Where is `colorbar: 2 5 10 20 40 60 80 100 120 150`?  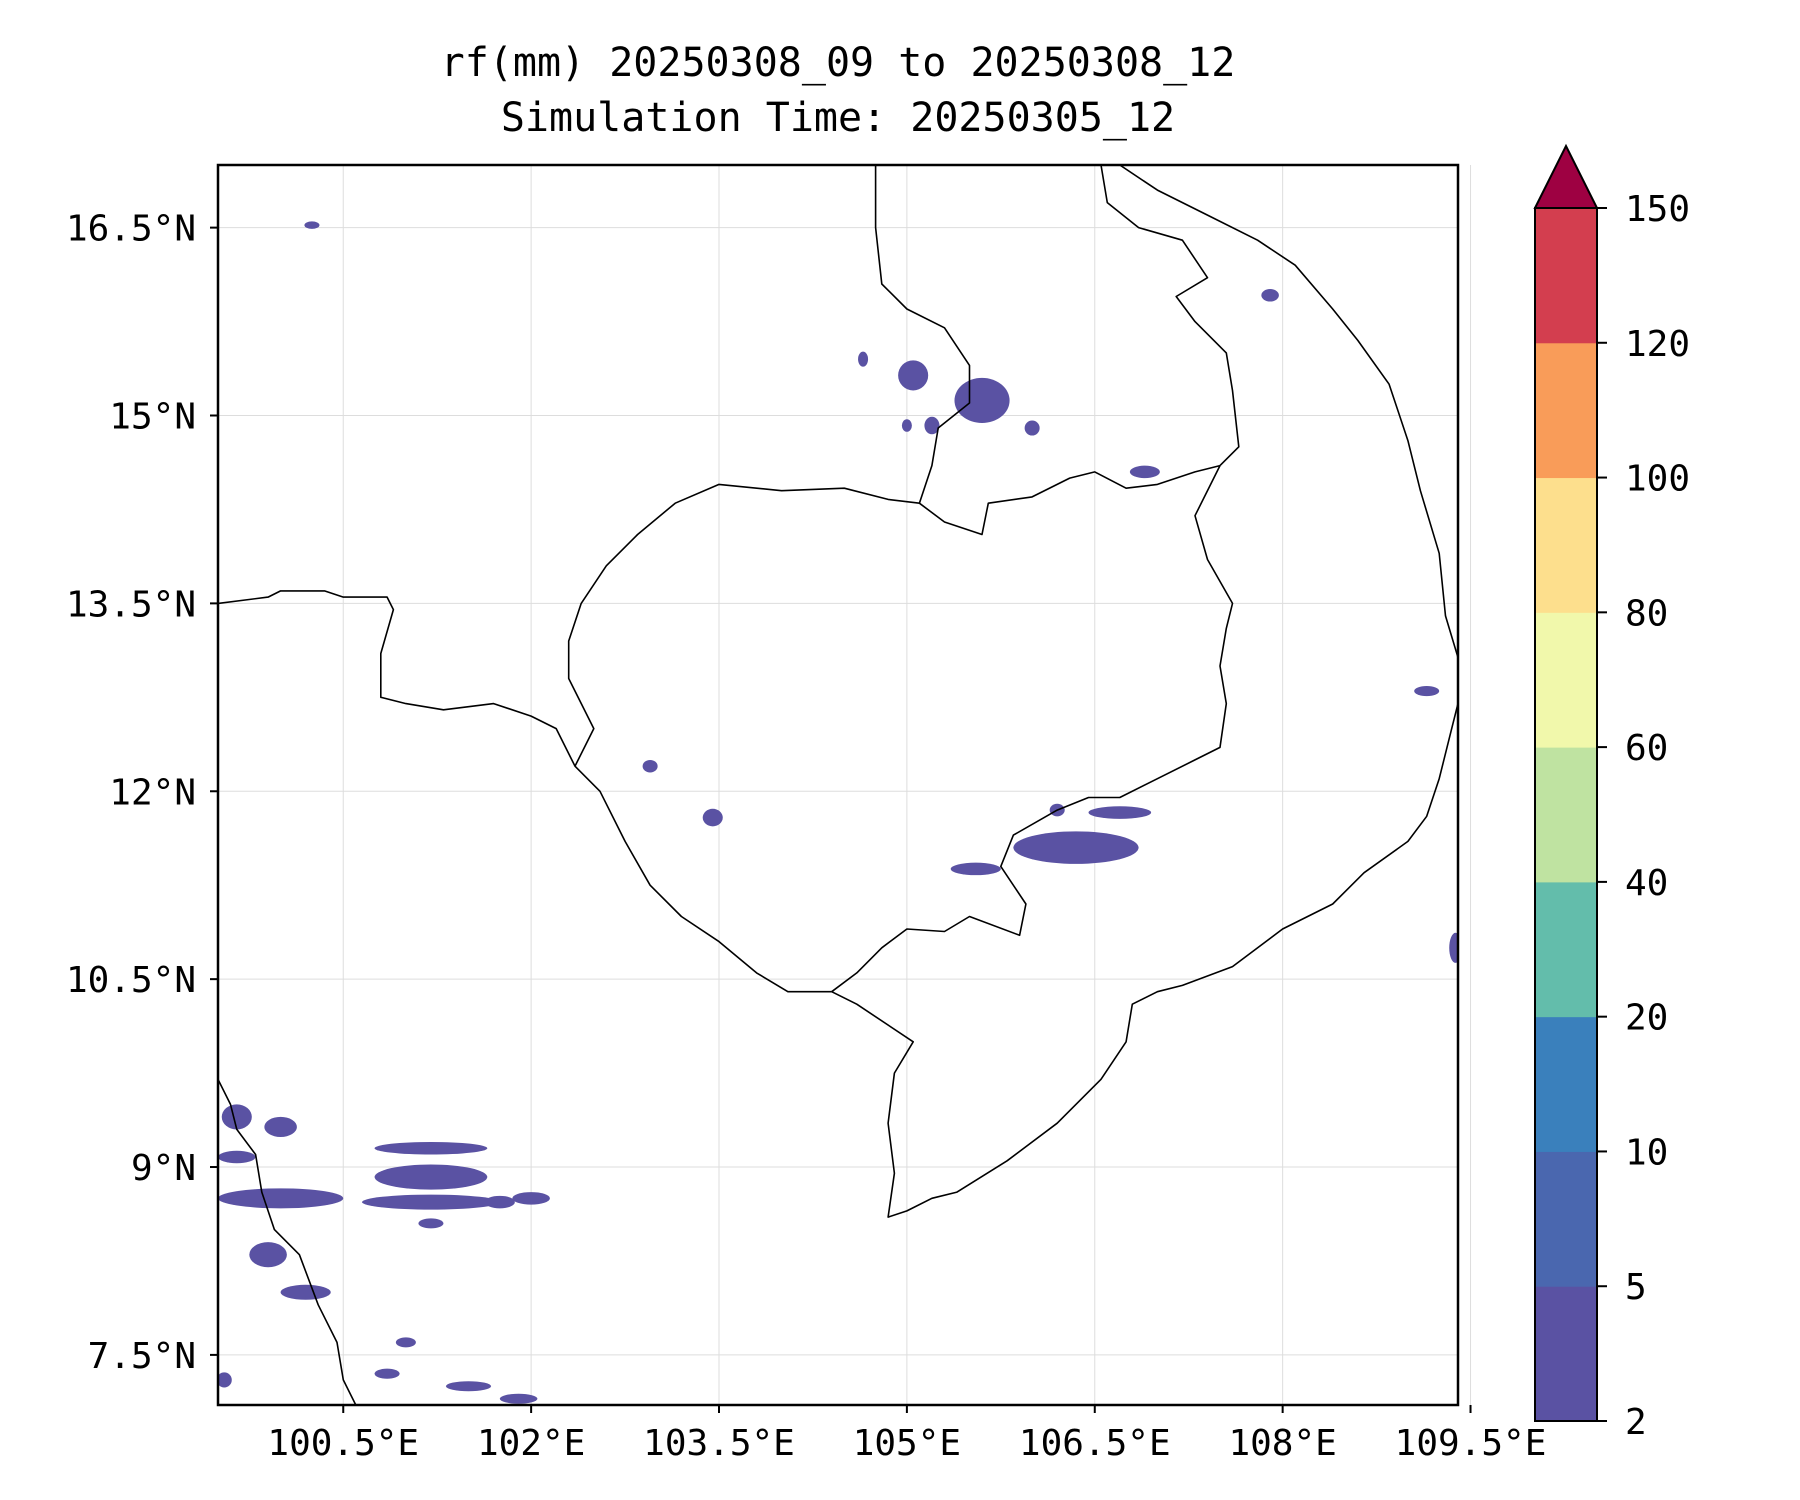 colorbar: 2 5 10 20 40 60 80 100 120 150 is located at coordinates (1611, 793).